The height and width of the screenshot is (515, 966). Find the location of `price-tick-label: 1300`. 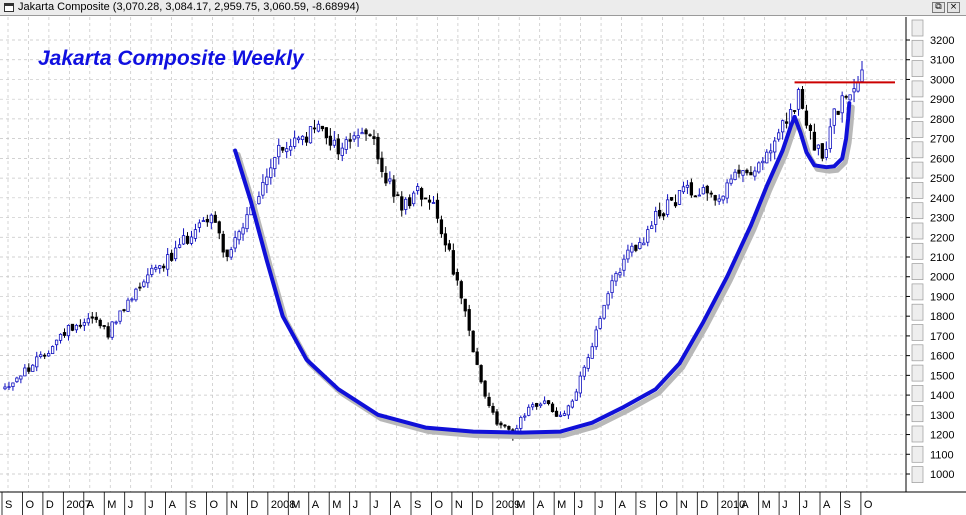

price-tick-label: 1300 is located at coordinates (942, 416).